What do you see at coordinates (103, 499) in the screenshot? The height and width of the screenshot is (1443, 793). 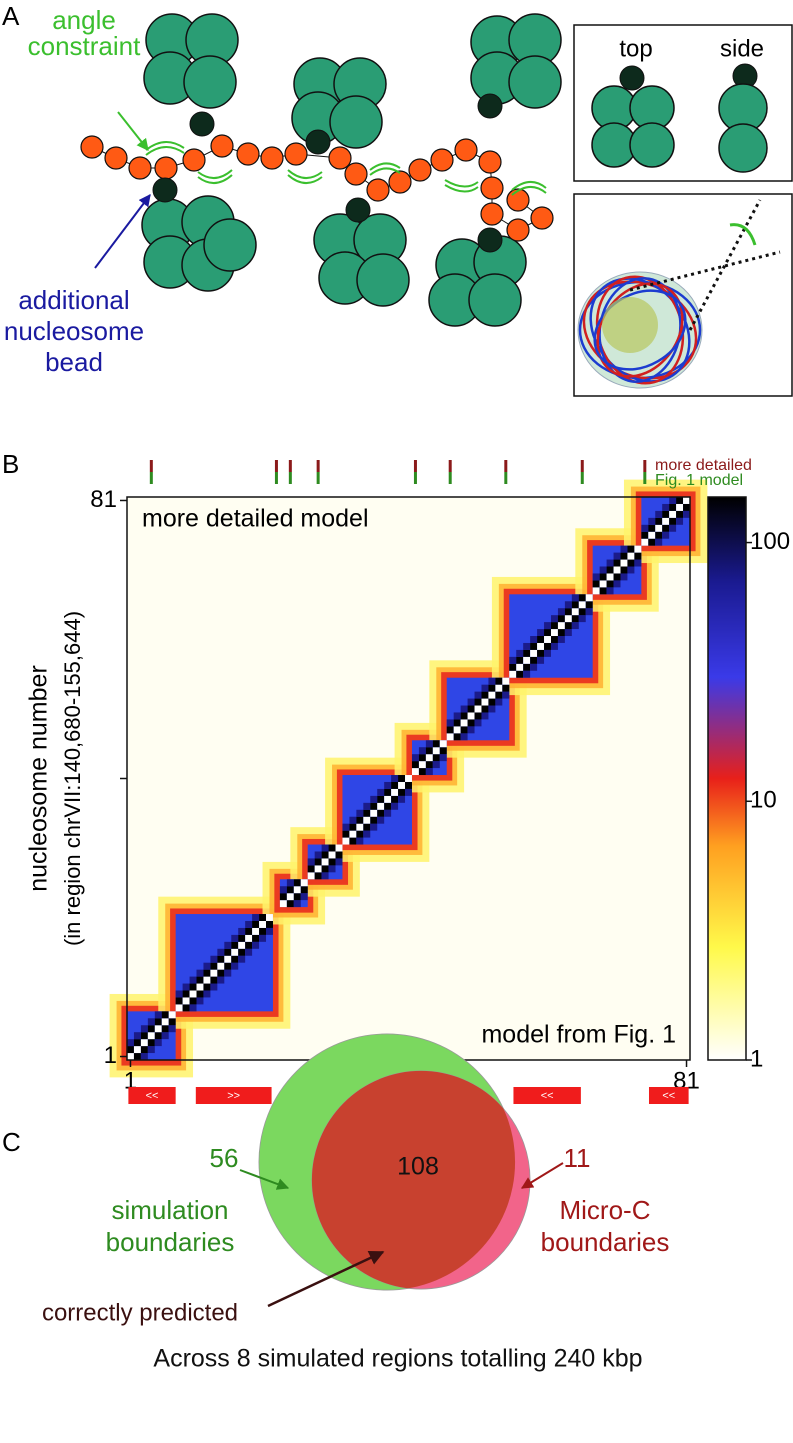 I see `y-tick-label: 81` at bounding box center [103, 499].